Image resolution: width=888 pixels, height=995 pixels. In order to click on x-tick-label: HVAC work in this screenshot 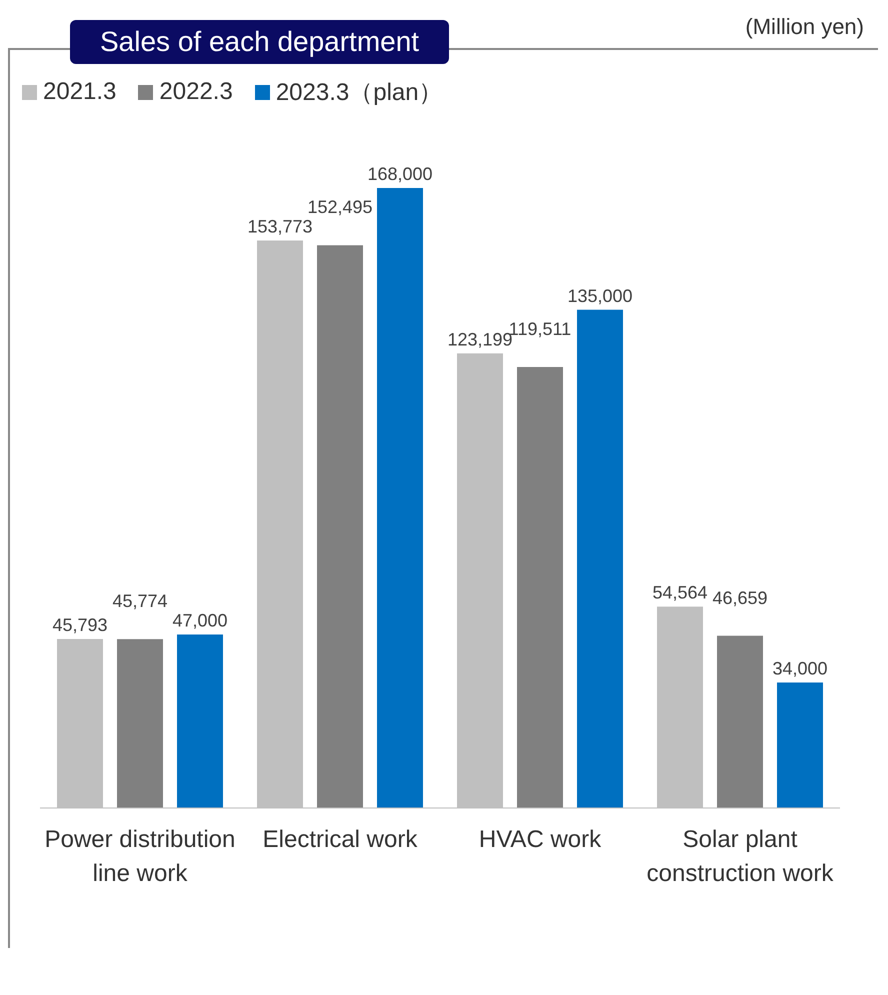, I will do `click(540, 840)`.